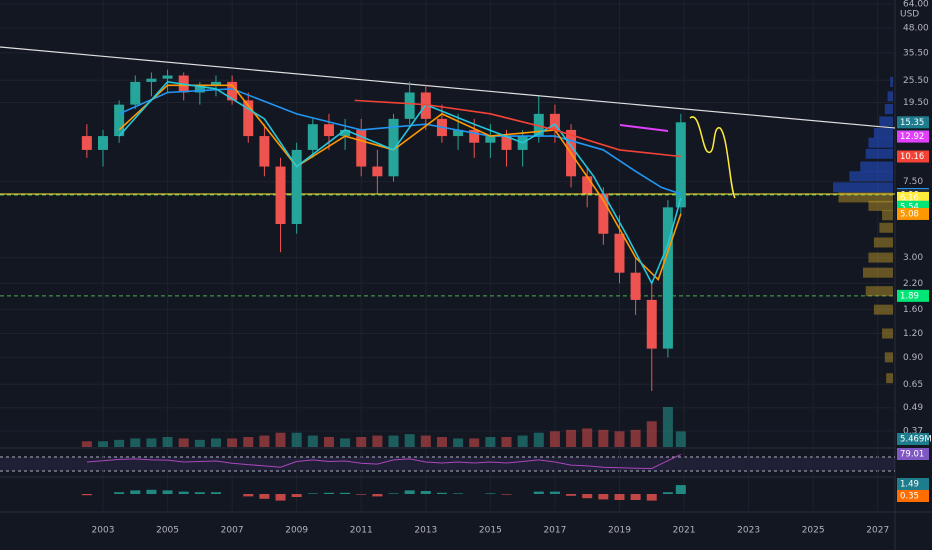  I want to click on price-label: 5.08, so click(913, 213).